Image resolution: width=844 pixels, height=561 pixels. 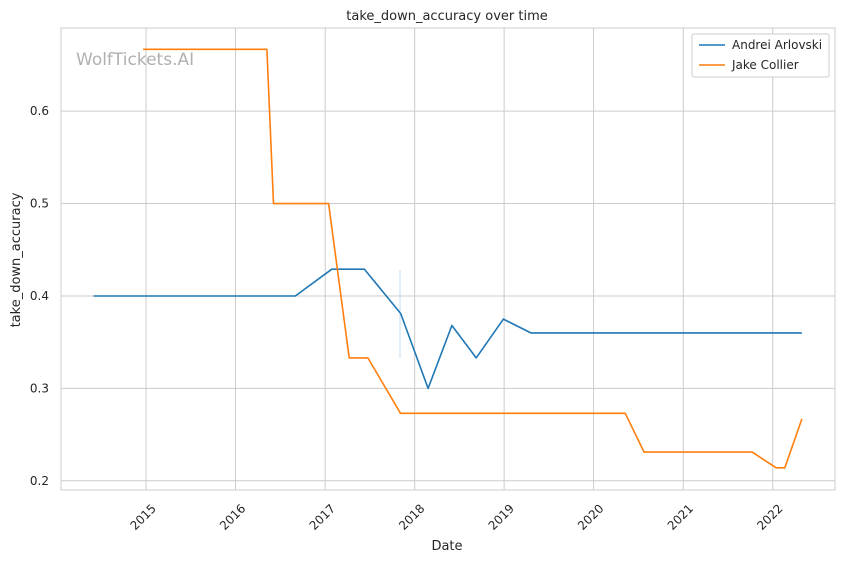 What do you see at coordinates (765, 65) in the screenshot?
I see `legend-label-jake-collier: Jake Collier` at bounding box center [765, 65].